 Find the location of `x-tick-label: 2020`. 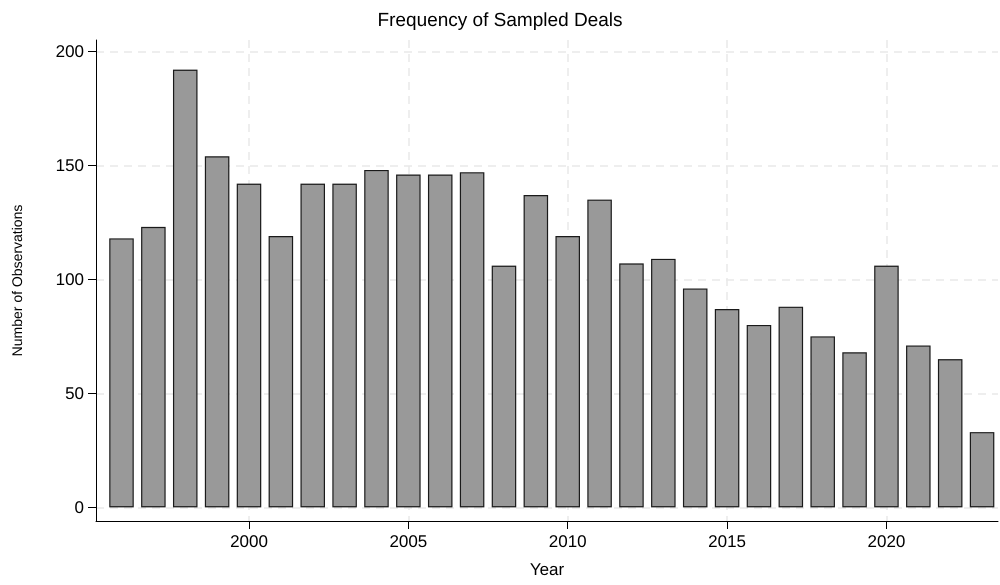

x-tick-label: 2020 is located at coordinates (887, 541).